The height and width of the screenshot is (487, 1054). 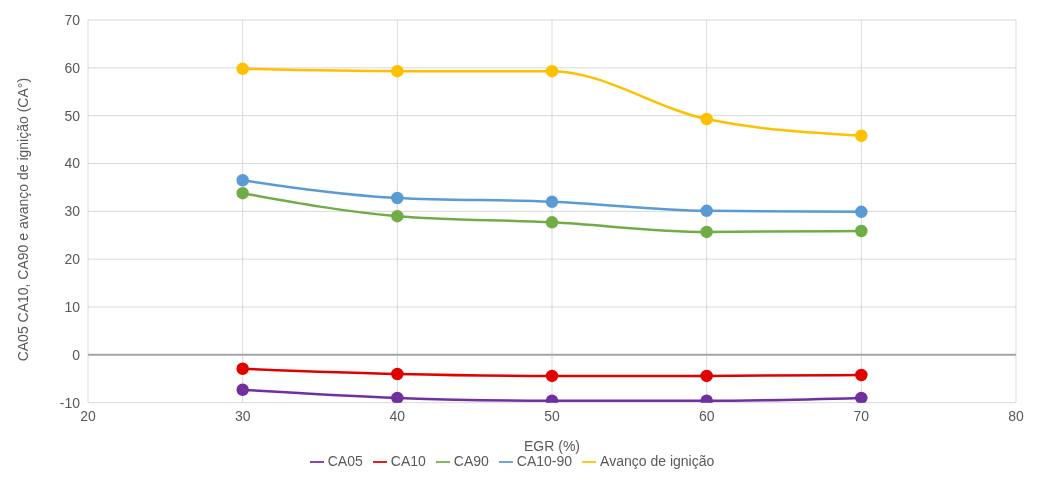 I want to click on y-axis-title: CA05 CA10, CA90 e avanço de ignição (CA°), so click(x=22, y=219).